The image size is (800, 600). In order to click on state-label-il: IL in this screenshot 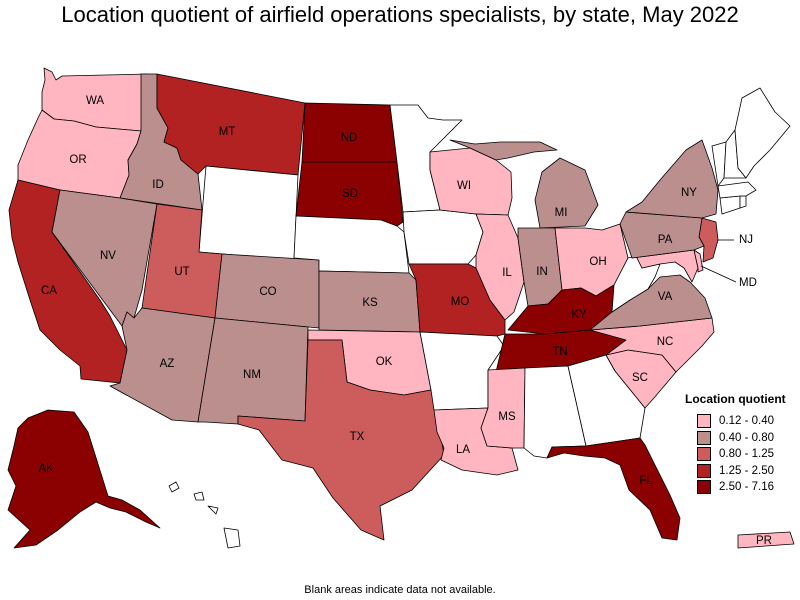, I will do `click(507, 273)`.